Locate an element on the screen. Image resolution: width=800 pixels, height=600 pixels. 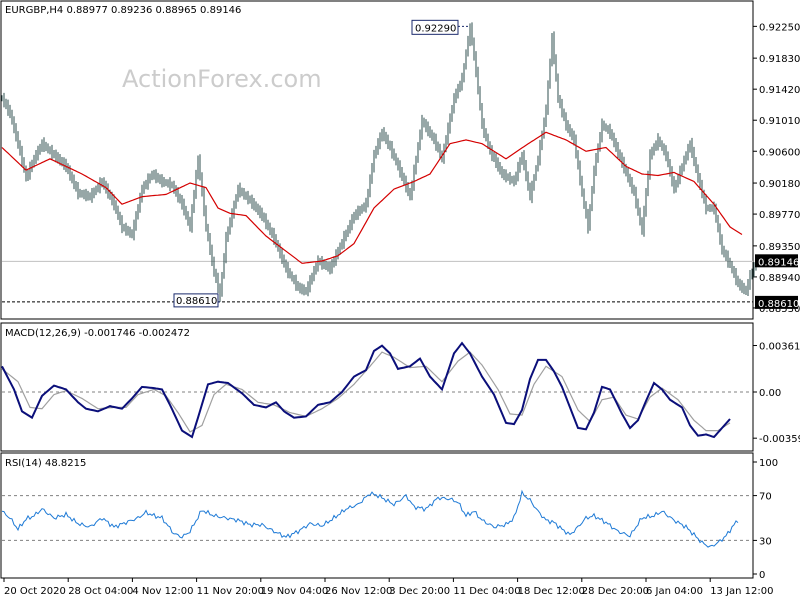
price-y-tick-label: 0.89350 is located at coordinates (779, 247).